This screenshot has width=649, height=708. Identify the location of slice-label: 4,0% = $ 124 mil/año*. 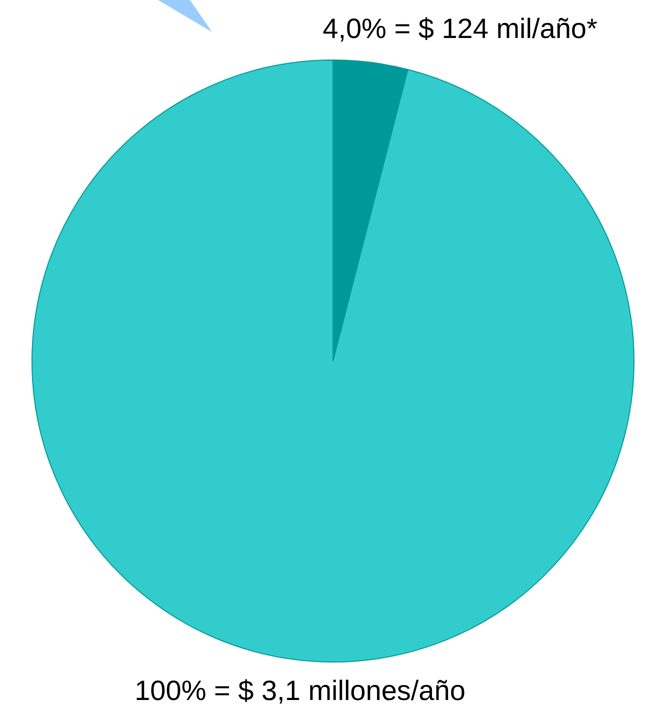
(460, 28).